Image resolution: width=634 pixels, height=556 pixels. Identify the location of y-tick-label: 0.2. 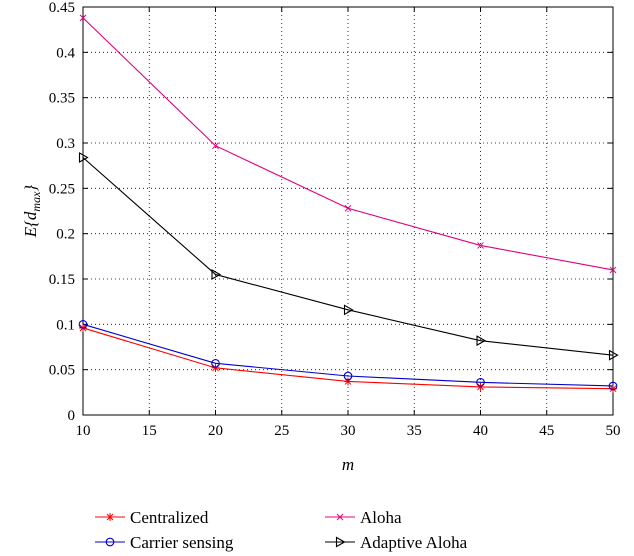
(65, 235).